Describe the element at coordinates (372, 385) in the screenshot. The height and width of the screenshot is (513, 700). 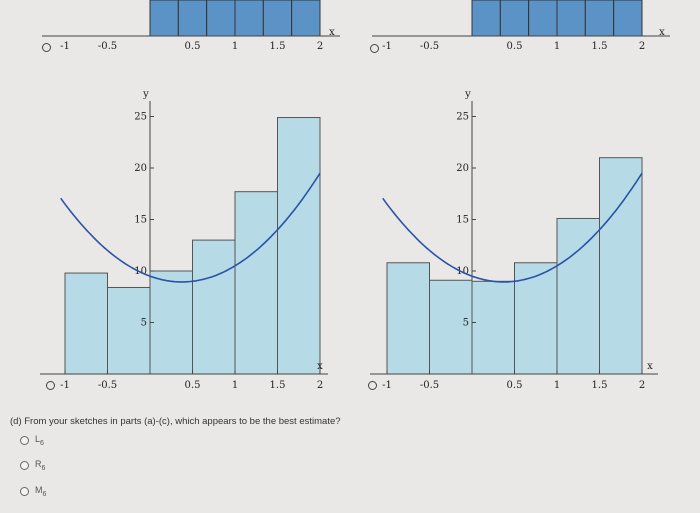
I see `right-graph-radio` at that location.